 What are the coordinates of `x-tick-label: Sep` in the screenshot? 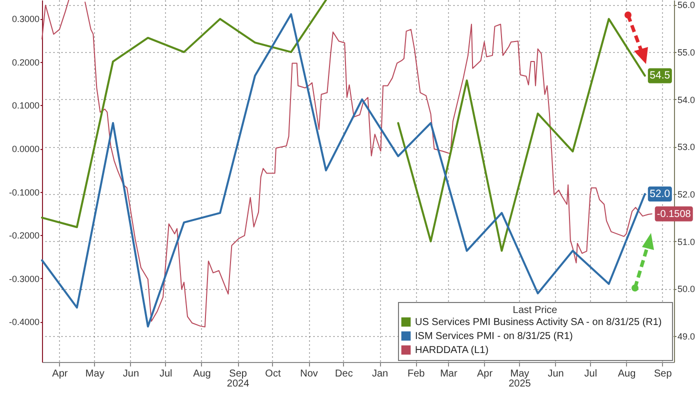 It's located at (663, 374).